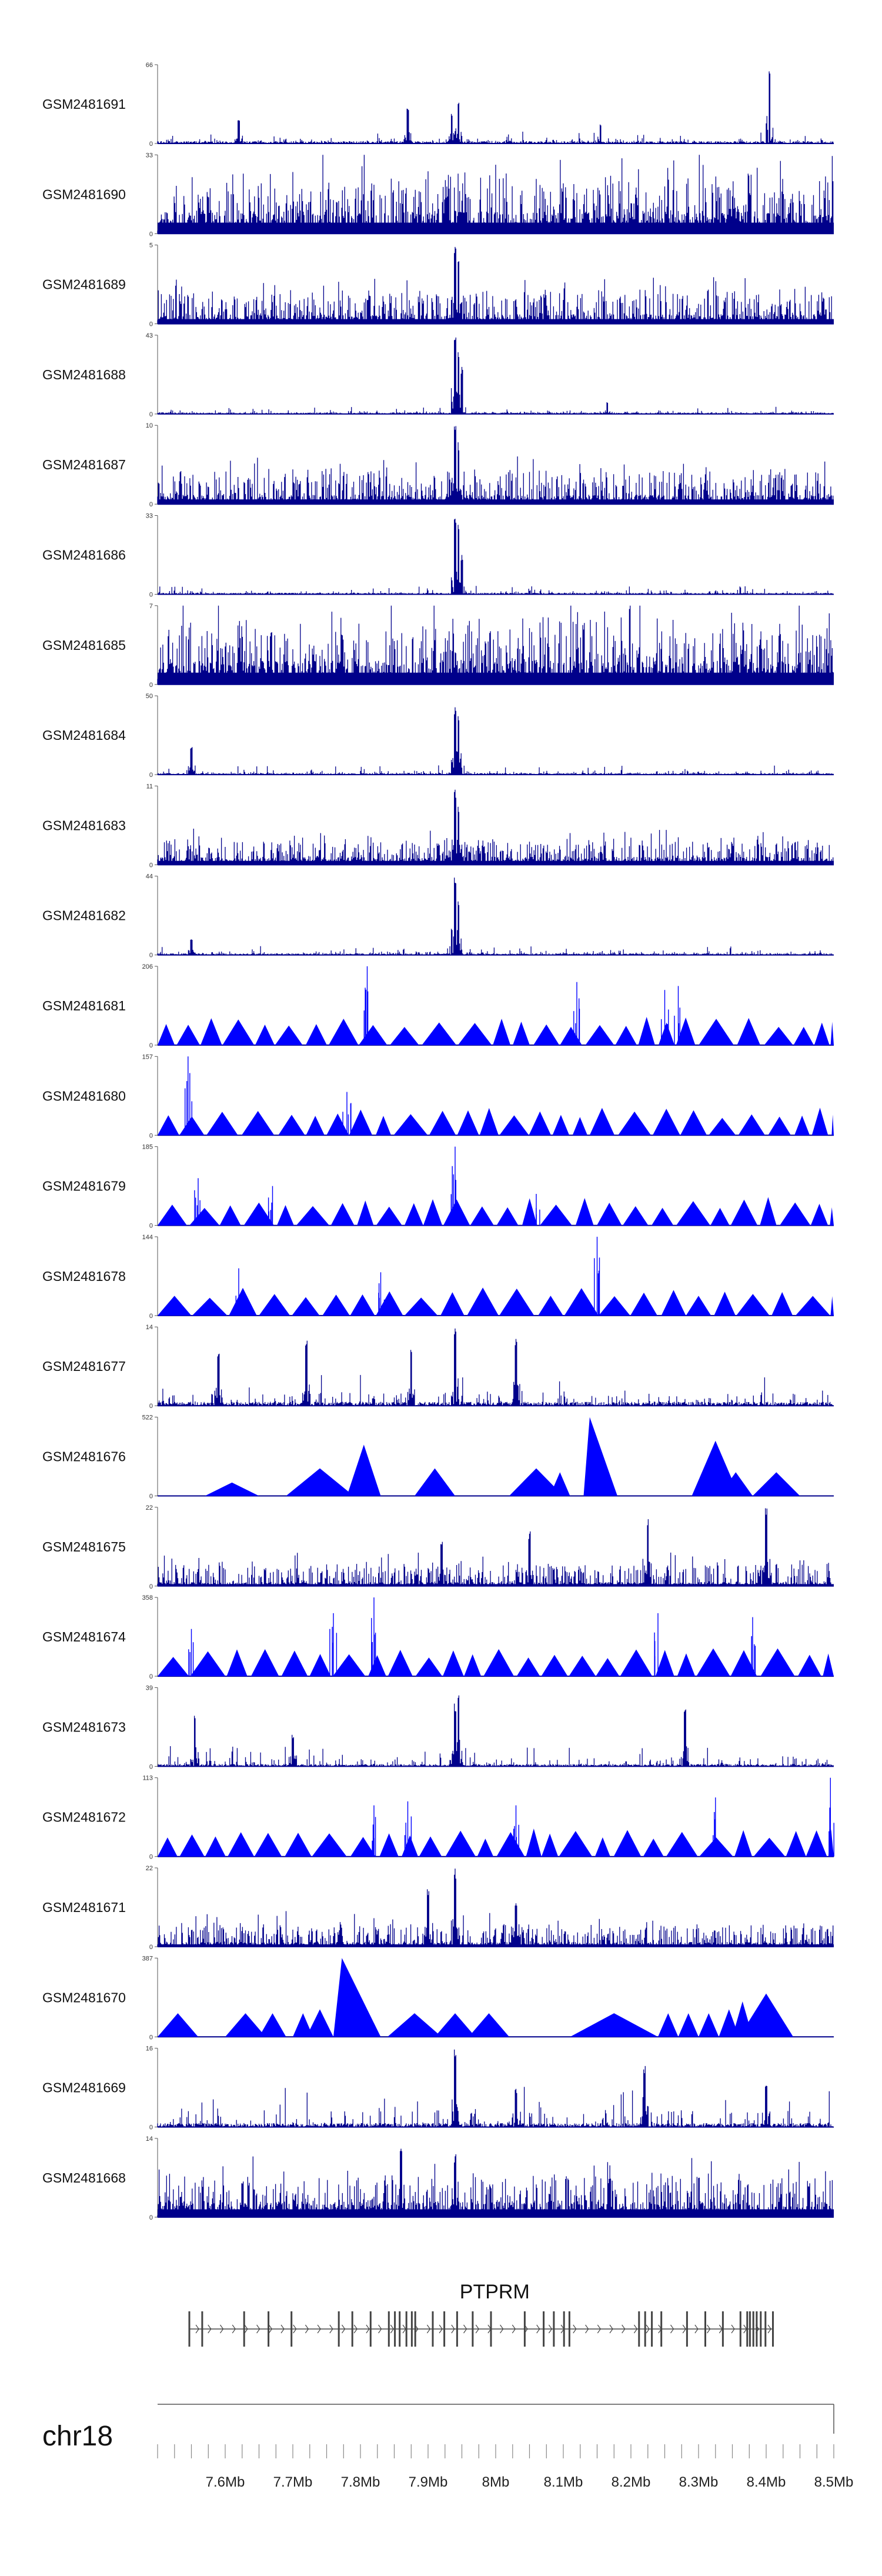  I want to click on track-GSM2481672: GSM2481672 113 0, so click(438, 1818).